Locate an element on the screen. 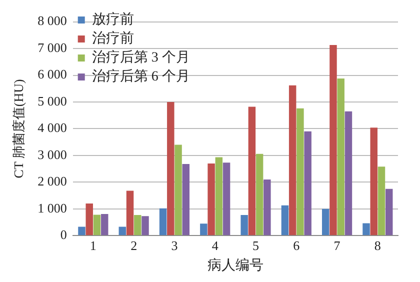 The width and height of the screenshot is (420, 282). y-tick-label: 7 000 is located at coordinates (52, 47).